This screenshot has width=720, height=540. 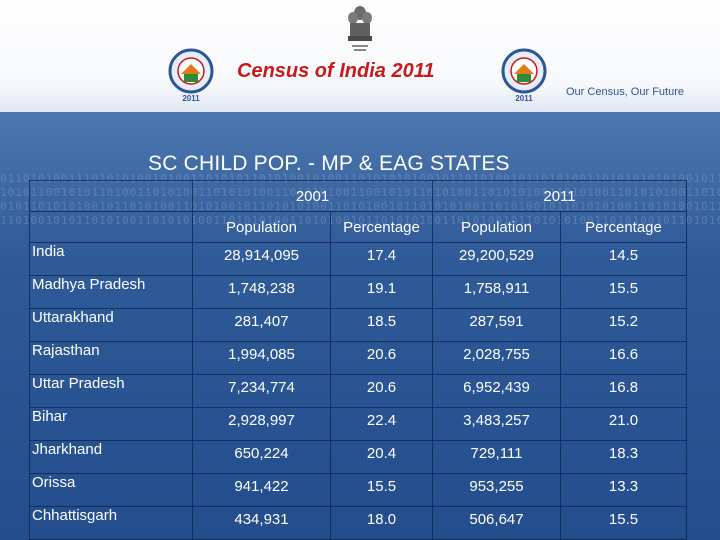 I want to click on percentage-2011: 16.6, so click(x=623, y=358).